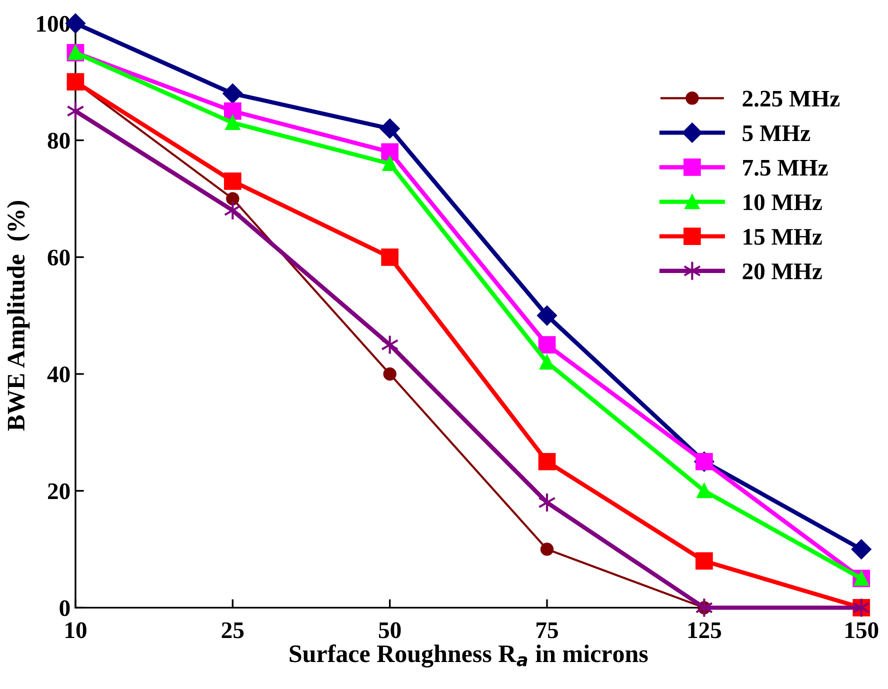 This screenshot has width=888, height=689. What do you see at coordinates (76, 630) in the screenshot?
I see `x-tick-label: 10` at bounding box center [76, 630].